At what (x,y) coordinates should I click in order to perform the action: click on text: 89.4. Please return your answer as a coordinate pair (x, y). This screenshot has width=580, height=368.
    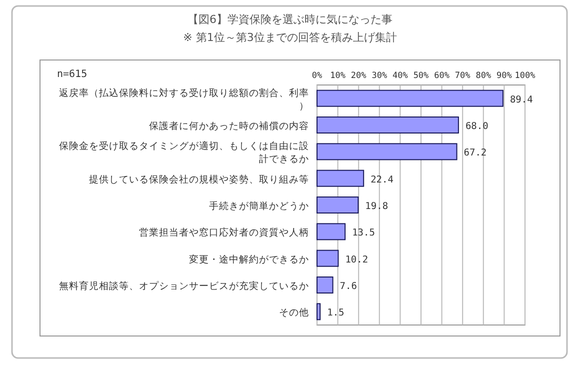
    Looking at the image, I should click on (521, 100).